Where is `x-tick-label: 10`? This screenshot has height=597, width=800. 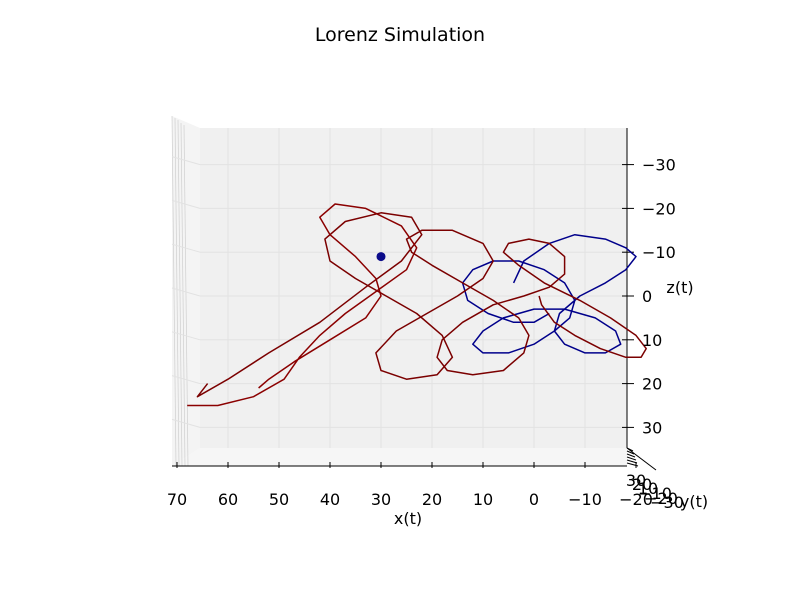
x-tick-label: 10 is located at coordinates (483, 499).